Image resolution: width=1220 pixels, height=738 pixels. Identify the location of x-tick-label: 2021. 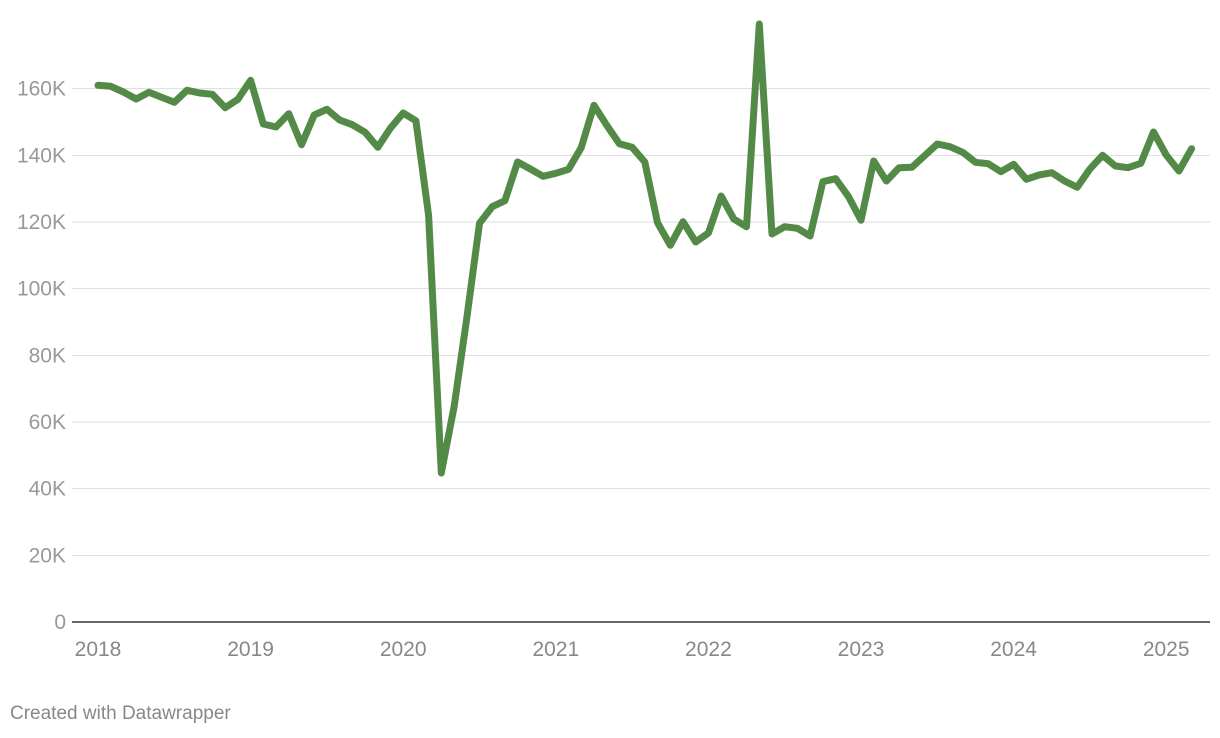
(555, 649).